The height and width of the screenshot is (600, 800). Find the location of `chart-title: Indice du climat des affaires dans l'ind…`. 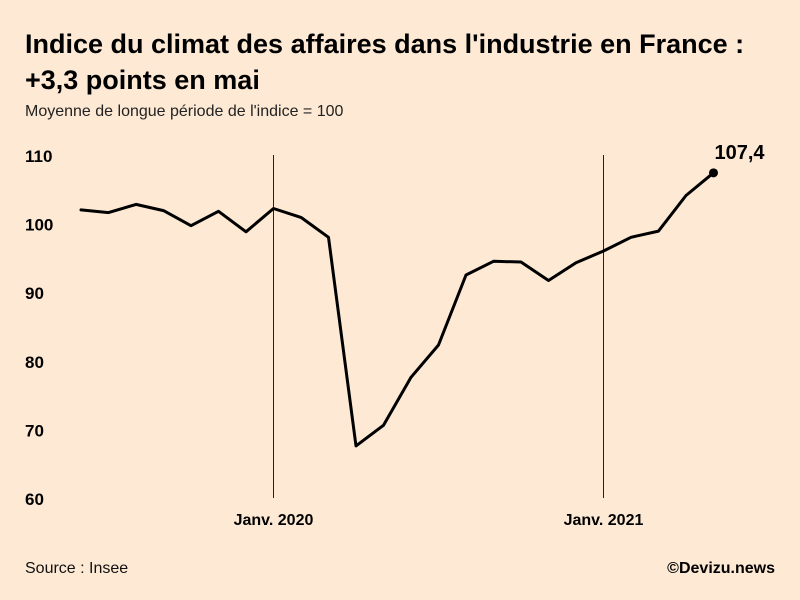

chart-title: Indice du climat des affaires dans l'ind… is located at coordinates (385, 62).